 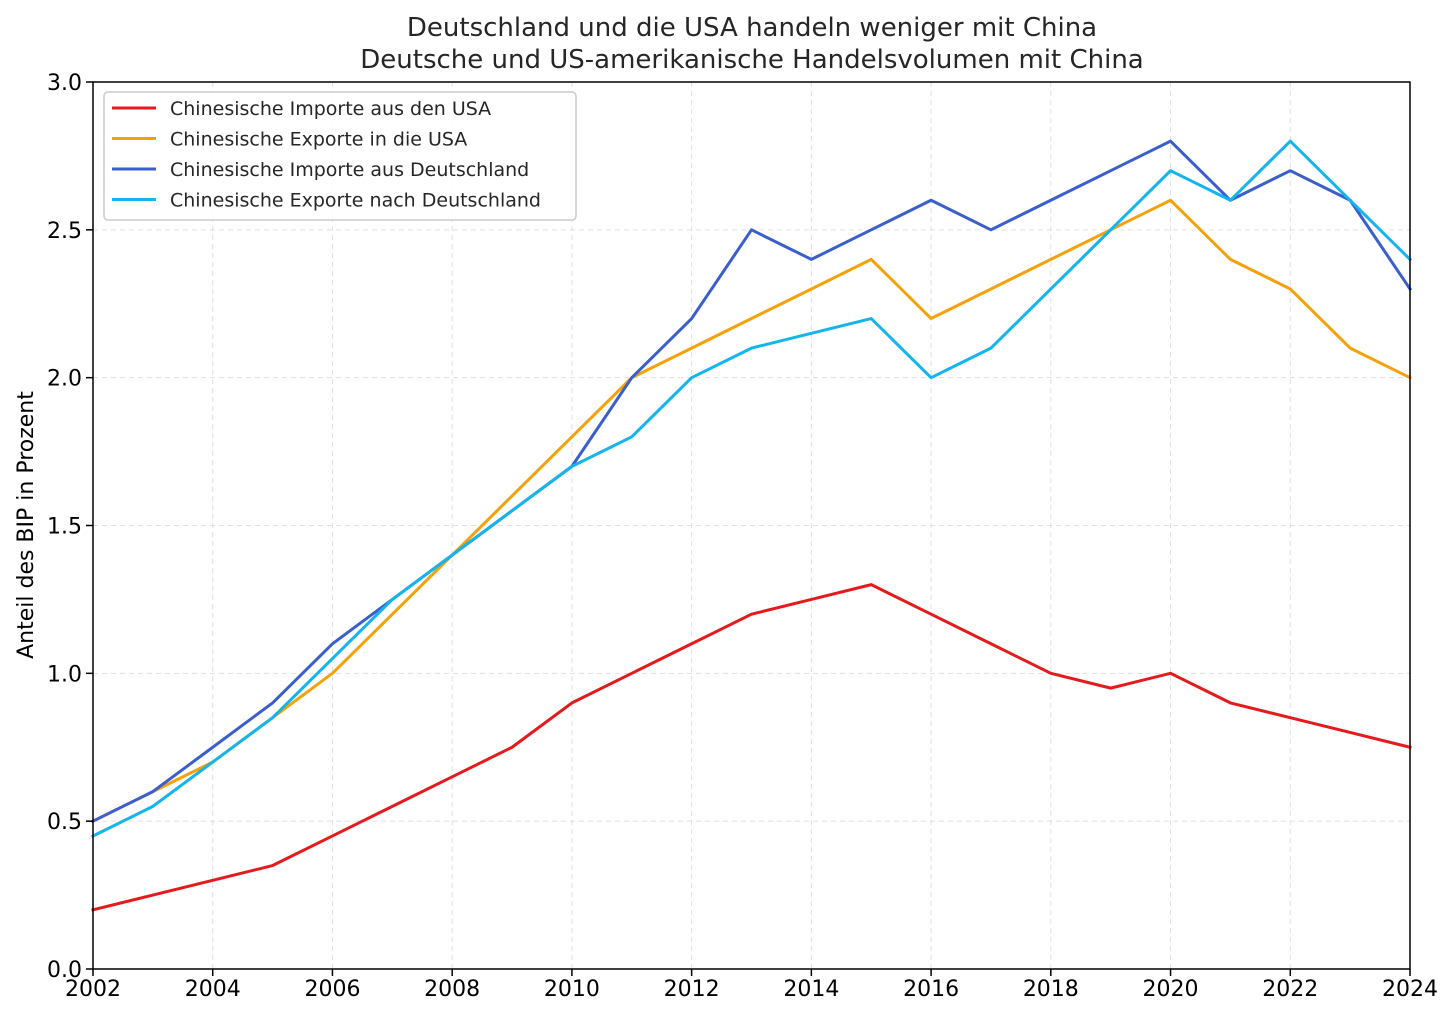 I want to click on y-tick-label: 1.0, so click(x=64, y=674).